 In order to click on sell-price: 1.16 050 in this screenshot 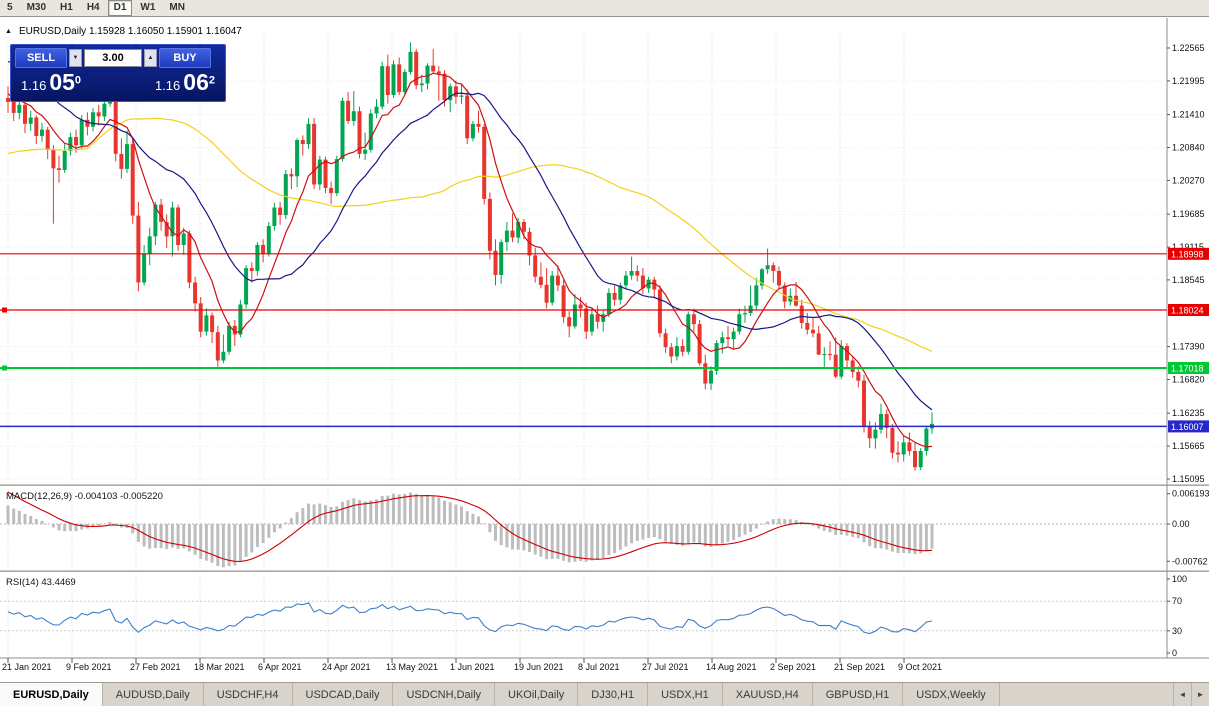, I will do `click(51, 82)`.